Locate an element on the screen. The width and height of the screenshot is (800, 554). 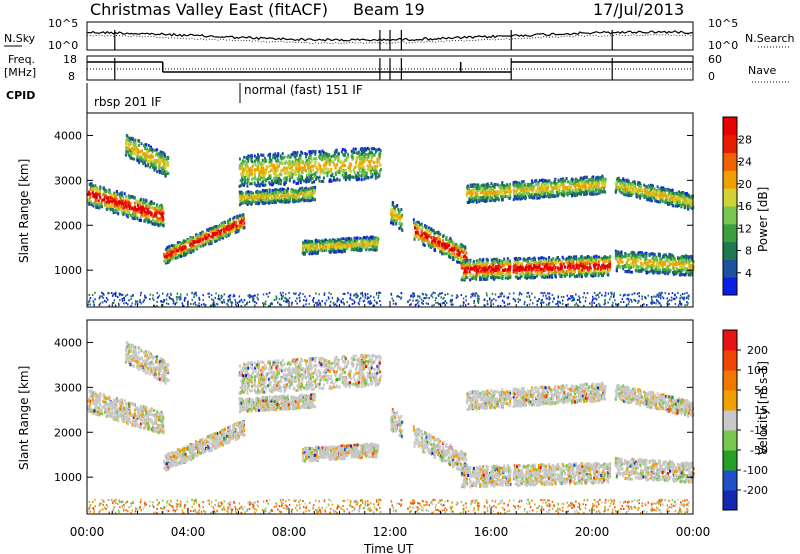
freq-label-line2: [MHz] is located at coordinates (20, 72).